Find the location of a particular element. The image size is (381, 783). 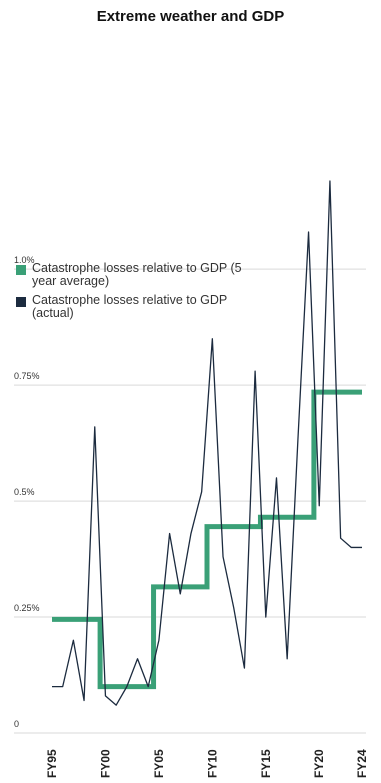

legend-swatch-actual is located at coordinates (21, 302).